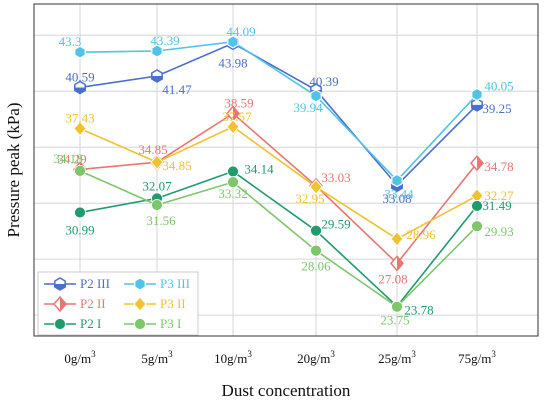 This screenshot has width=550, height=404. I want to click on data-label: 44.09, so click(240, 31).